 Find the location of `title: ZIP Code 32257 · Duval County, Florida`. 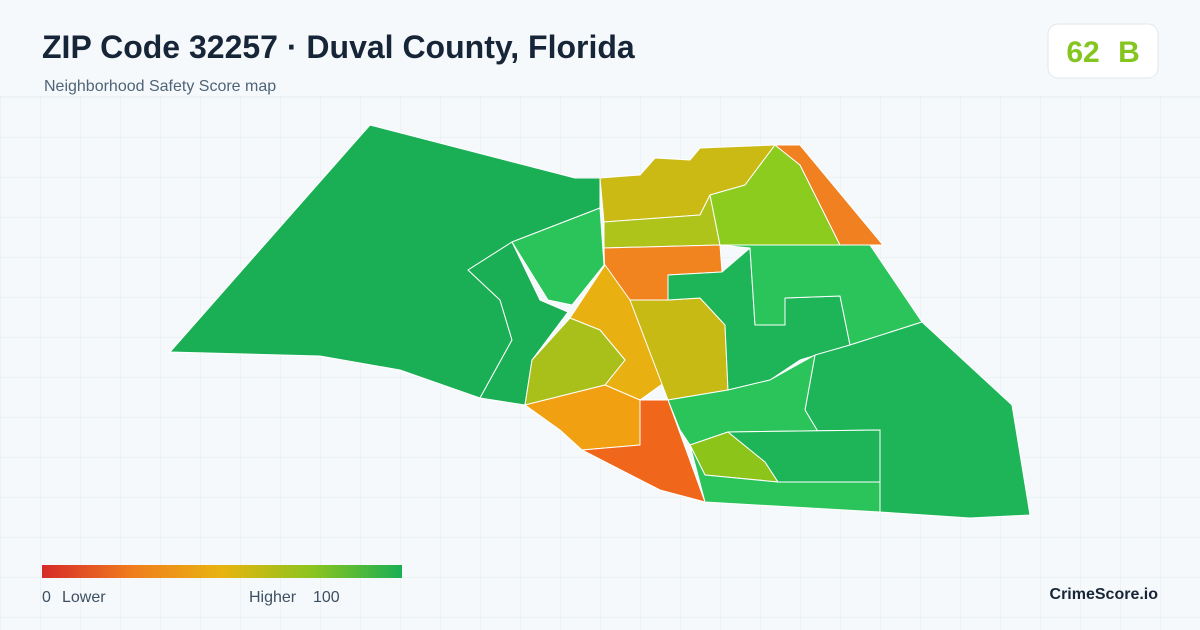

title: ZIP Code 32257 · Duval County, Florida is located at coordinates (338, 47).